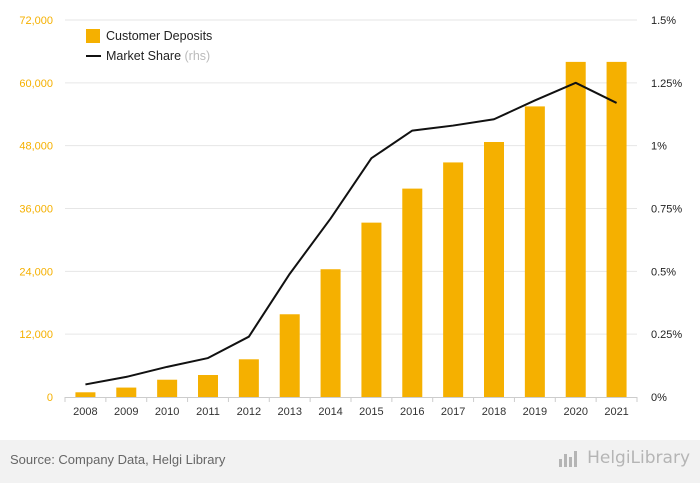  What do you see at coordinates (616, 412) in the screenshot?
I see `x-tick-label: 2021` at bounding box center [616, 412].